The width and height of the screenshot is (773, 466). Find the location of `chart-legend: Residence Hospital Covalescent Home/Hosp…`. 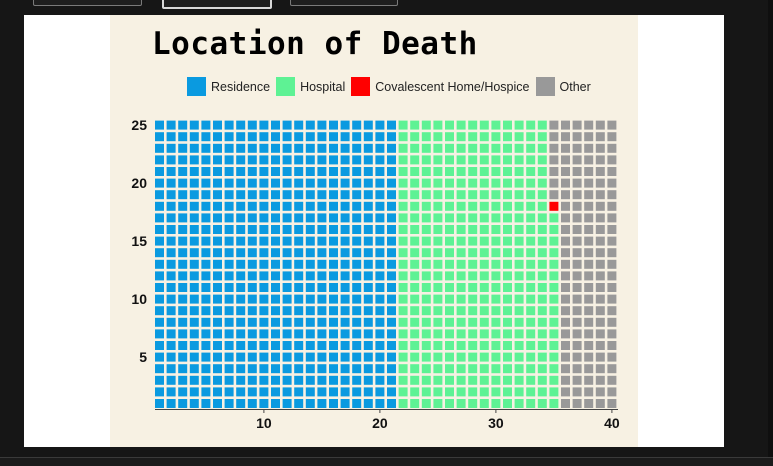

chart-legend: Residence Hospital Covalescent Home/Hosp… is located at coordinates (392, 86).